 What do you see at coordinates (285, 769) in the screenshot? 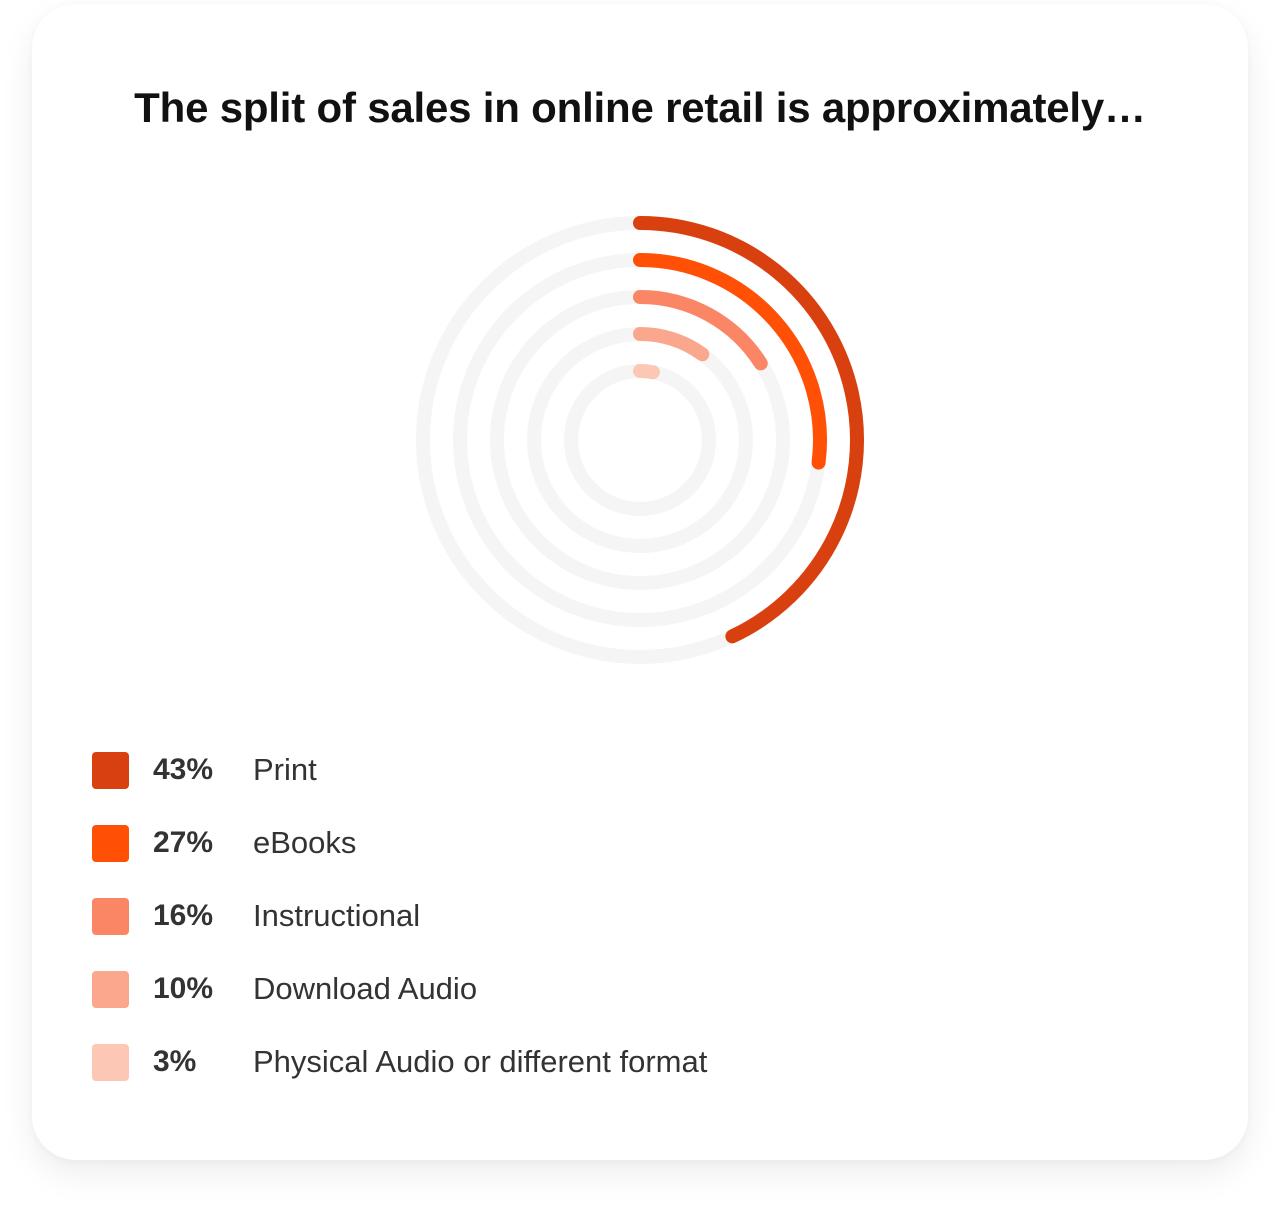
I see `legend-label: Print` at bounding box center [285, 769].